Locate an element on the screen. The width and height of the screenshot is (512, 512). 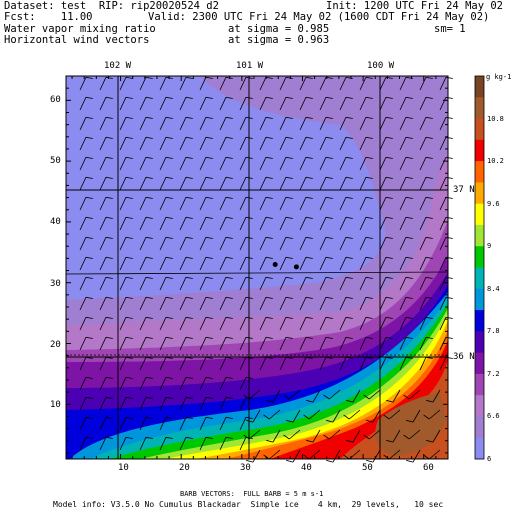
station-markers is located at coordinates (285, 265).